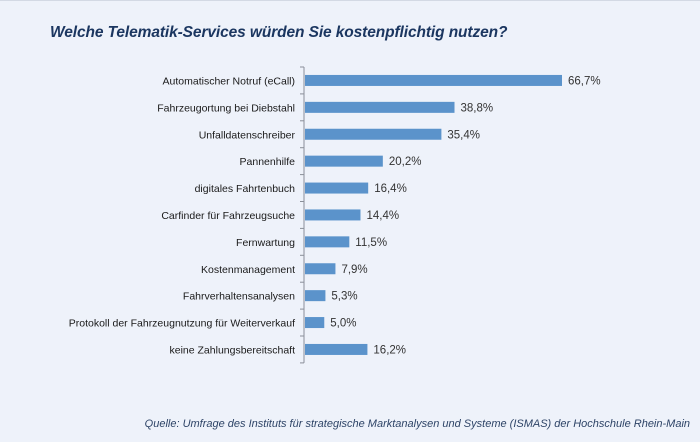 The image size is (700, 442). I want to click on value-label: 38,8%, so click(476, 108).